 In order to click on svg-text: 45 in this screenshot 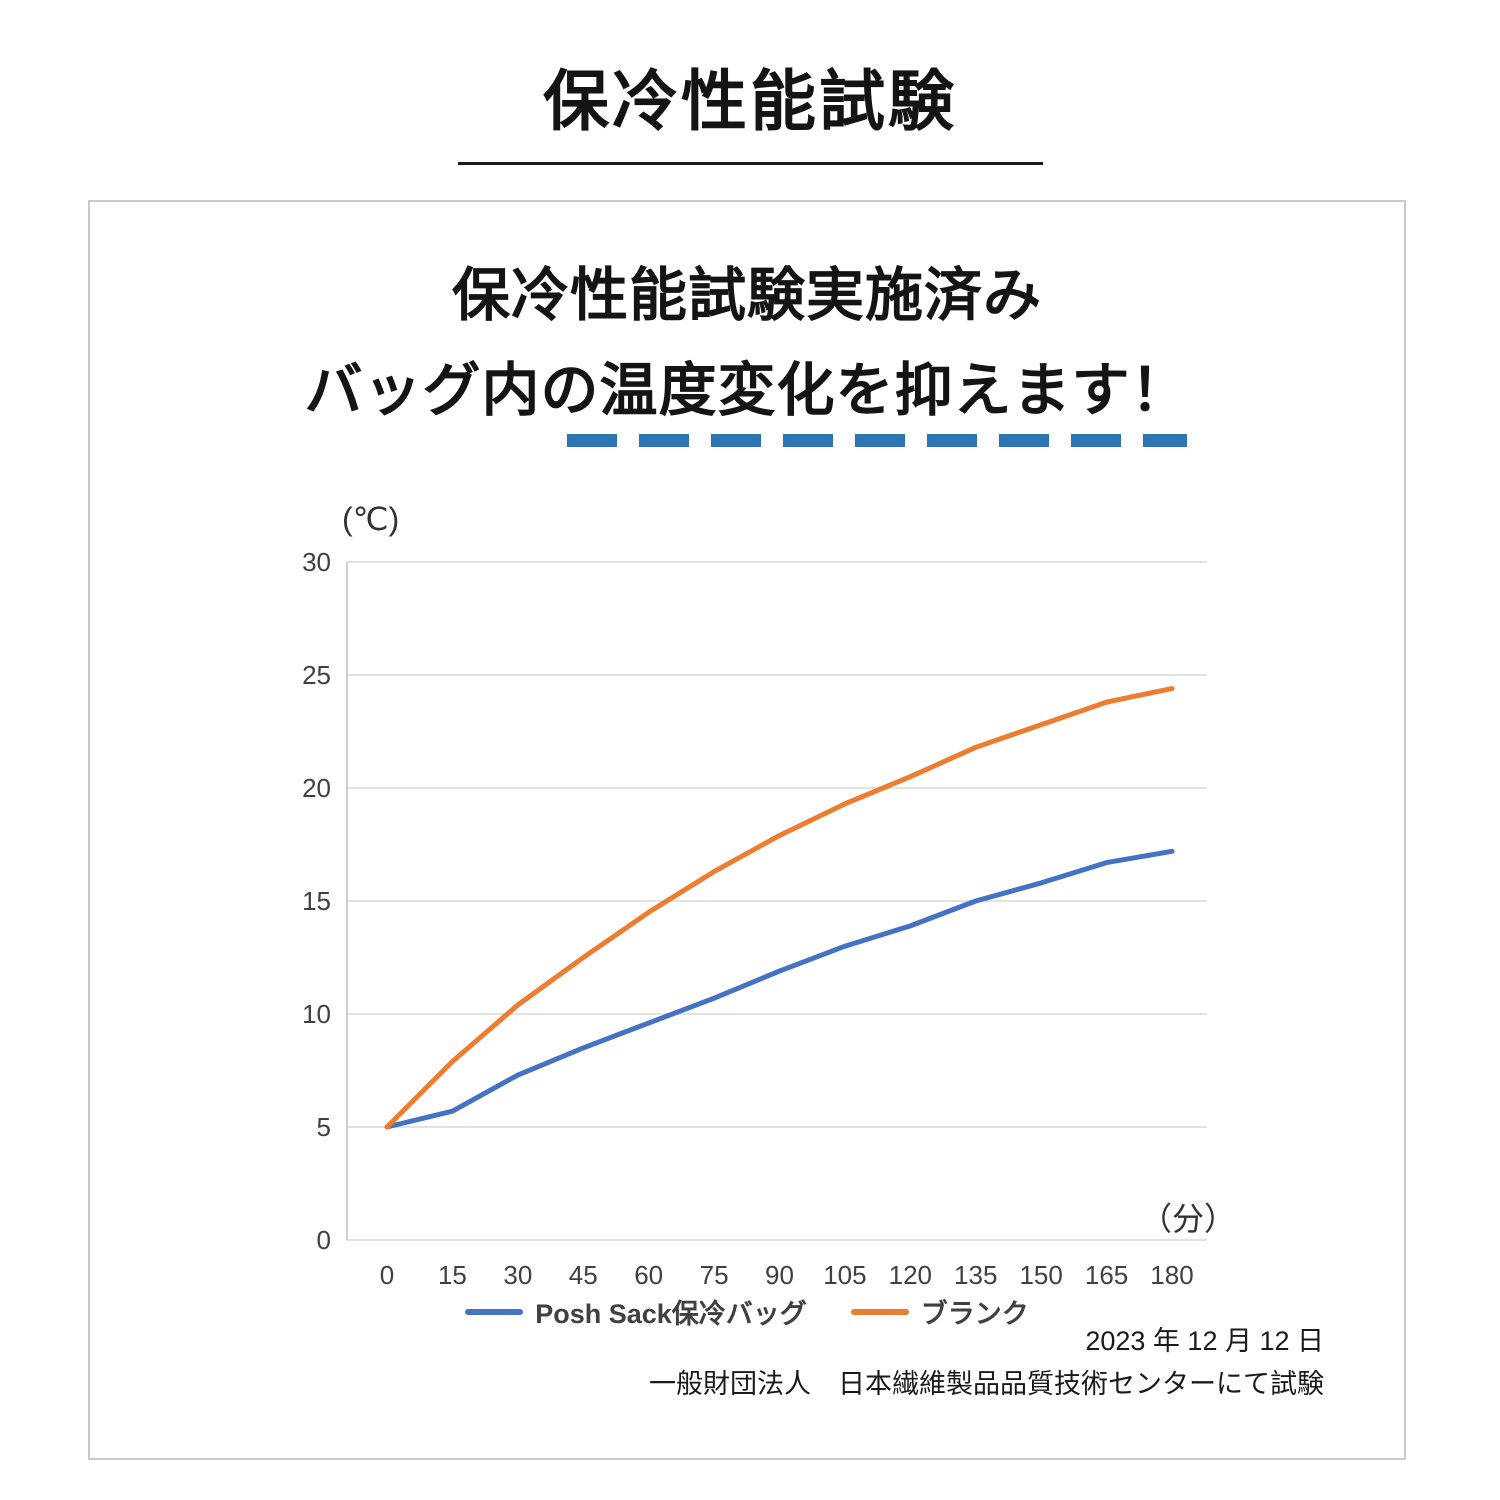, I will do `click(583, 1275)`.